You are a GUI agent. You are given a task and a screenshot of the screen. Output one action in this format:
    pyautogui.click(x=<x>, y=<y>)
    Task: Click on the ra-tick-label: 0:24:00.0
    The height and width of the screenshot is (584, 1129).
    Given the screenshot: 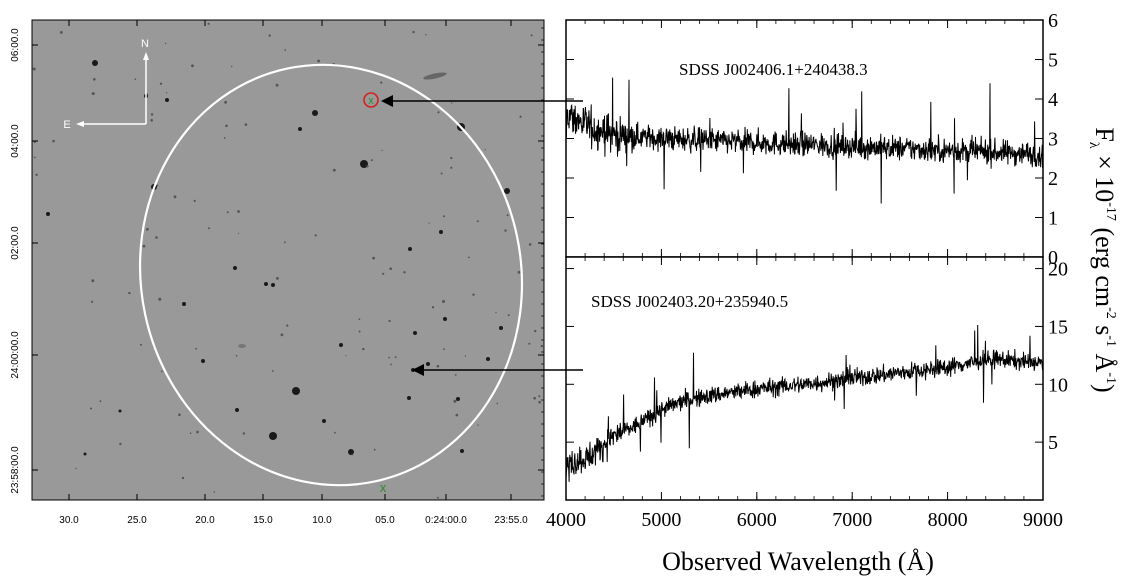 What is the action you would take?
    pyautogui.click(x=446, y=520)
    